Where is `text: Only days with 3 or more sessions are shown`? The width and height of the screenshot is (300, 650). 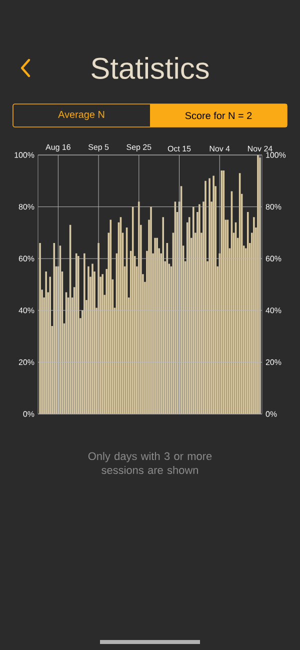 text: Only days with 3 or more sessions are shown is located at coordinates (150, 463).